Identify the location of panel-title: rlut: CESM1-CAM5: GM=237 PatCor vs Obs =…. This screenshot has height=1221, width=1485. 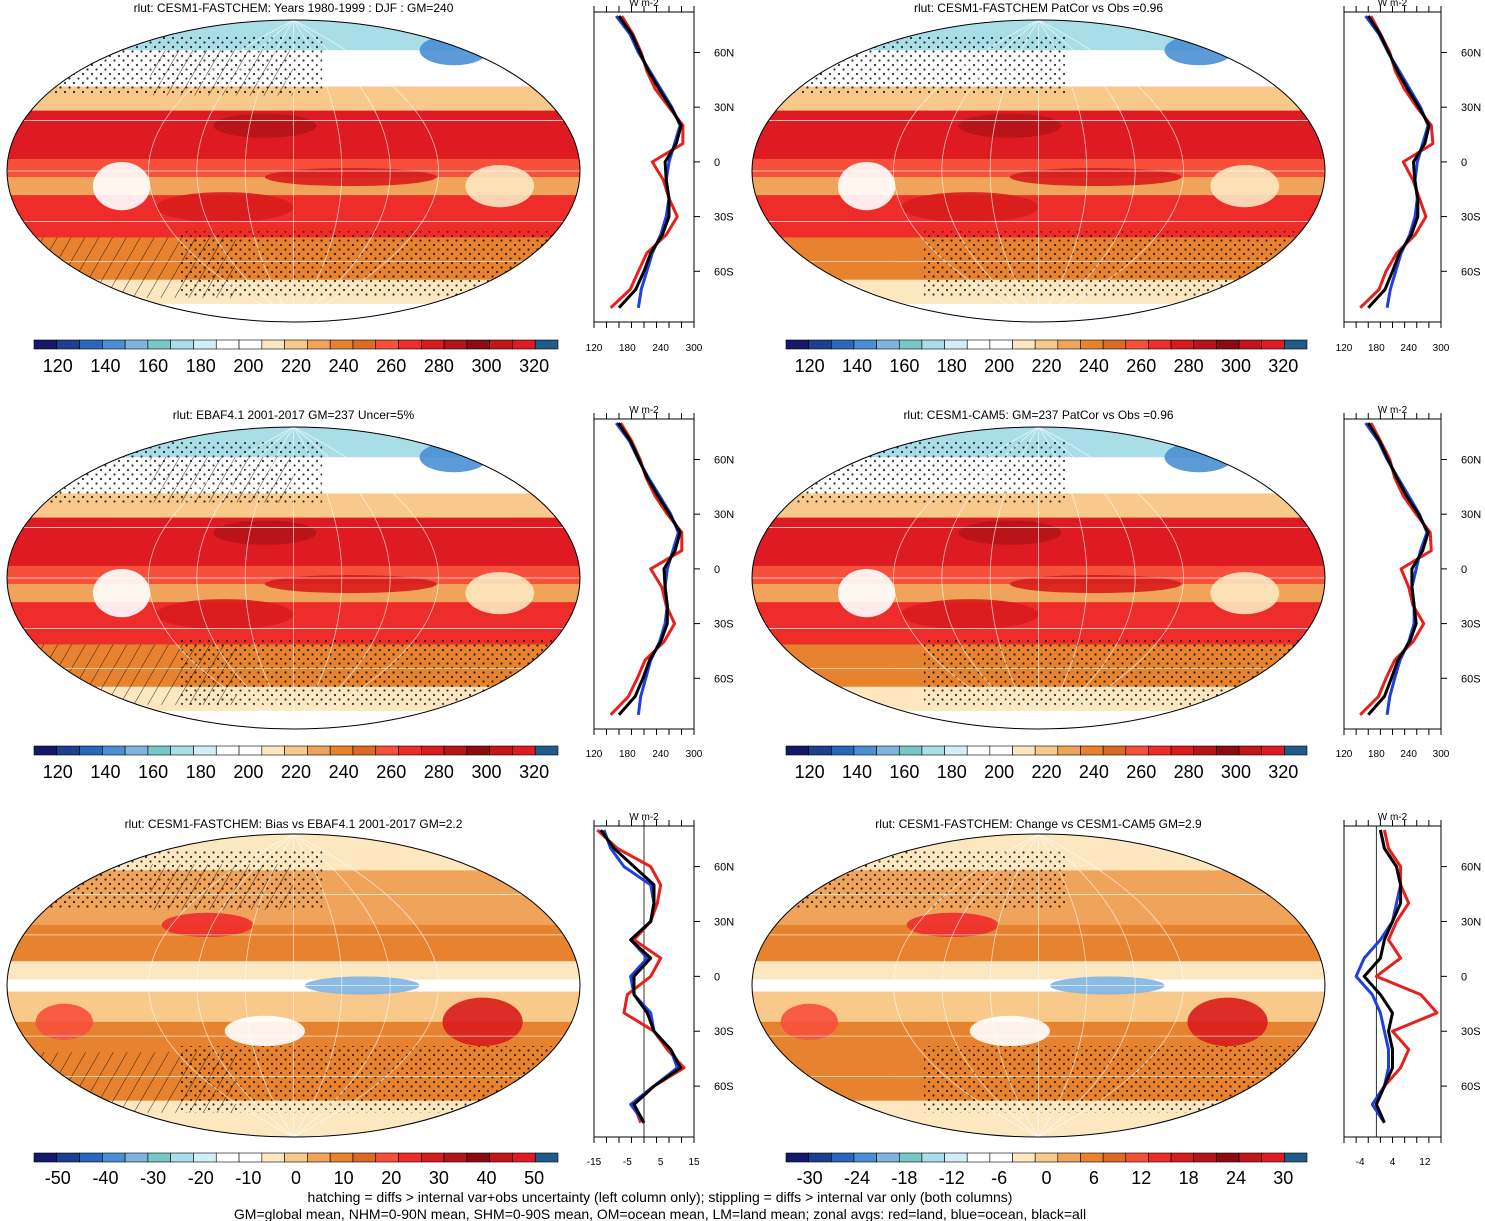
(1038, 415).